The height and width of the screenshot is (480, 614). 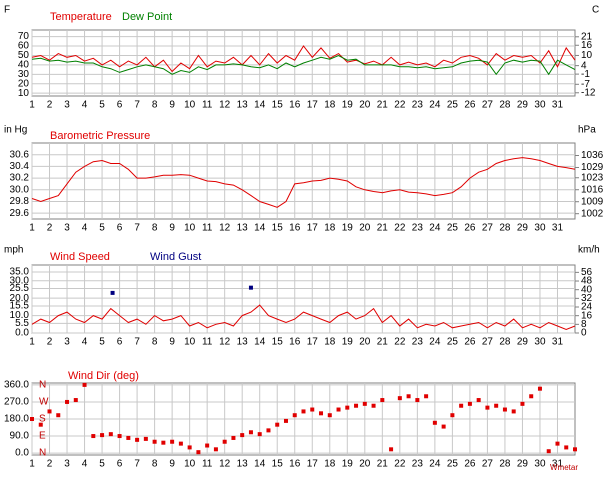 What do you see at coordinates (587, 315) in the screenshot?
I see `y2-tick-label: 16` at bounding box center [587, 315].